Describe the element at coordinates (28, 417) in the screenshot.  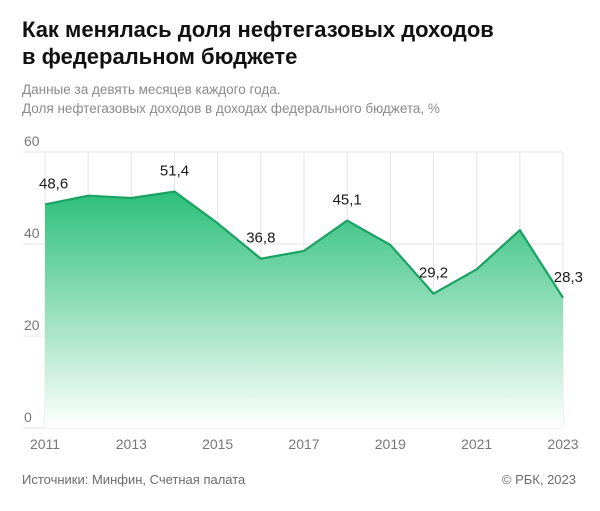
I see `y-tick-label: 0` at that location.